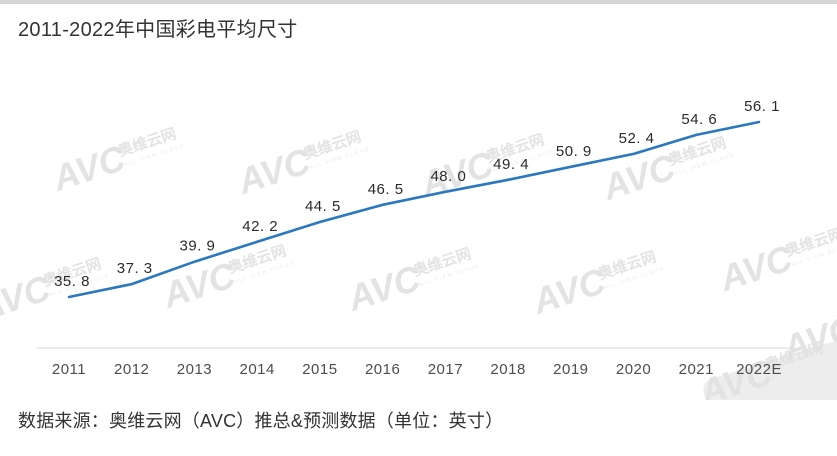 Image resolution: width=837 pixels, height=456 pixels. I want to click on data-point-label: 46. 5, so click(386, 189).